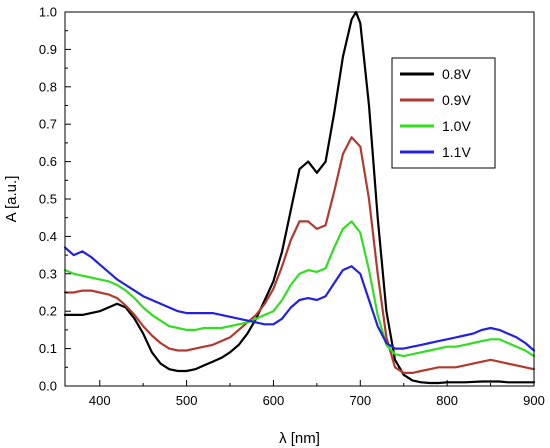 The height and width of the screenshot is (448, 550). I want to click on y-tick-label: 0.4, so click(48, 236).